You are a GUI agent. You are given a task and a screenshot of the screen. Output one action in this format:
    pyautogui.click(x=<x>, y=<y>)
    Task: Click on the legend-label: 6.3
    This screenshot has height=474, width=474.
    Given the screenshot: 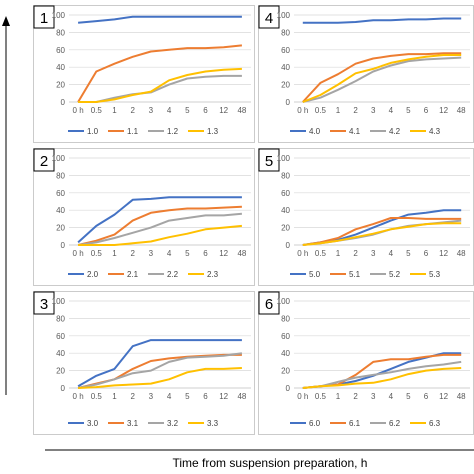 What is the action you would take?
    pyautogui.click(x=435, y=423)
    